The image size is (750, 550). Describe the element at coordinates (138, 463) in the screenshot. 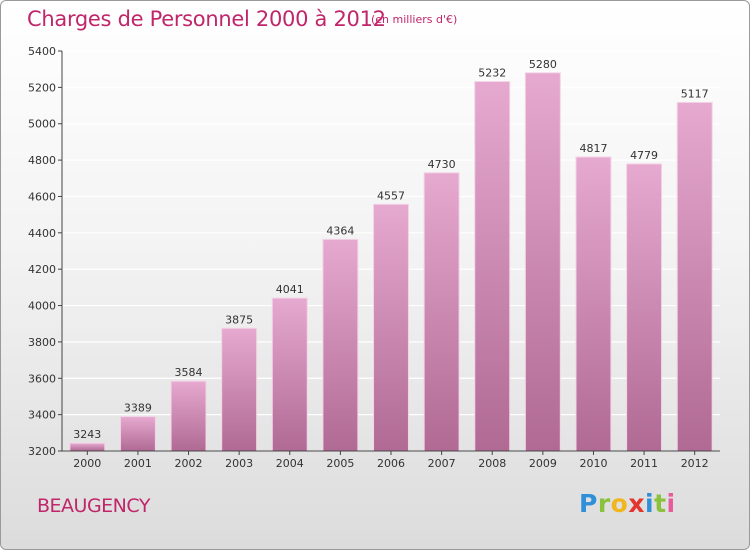

I see `x-tick-label: 2001` at that location.